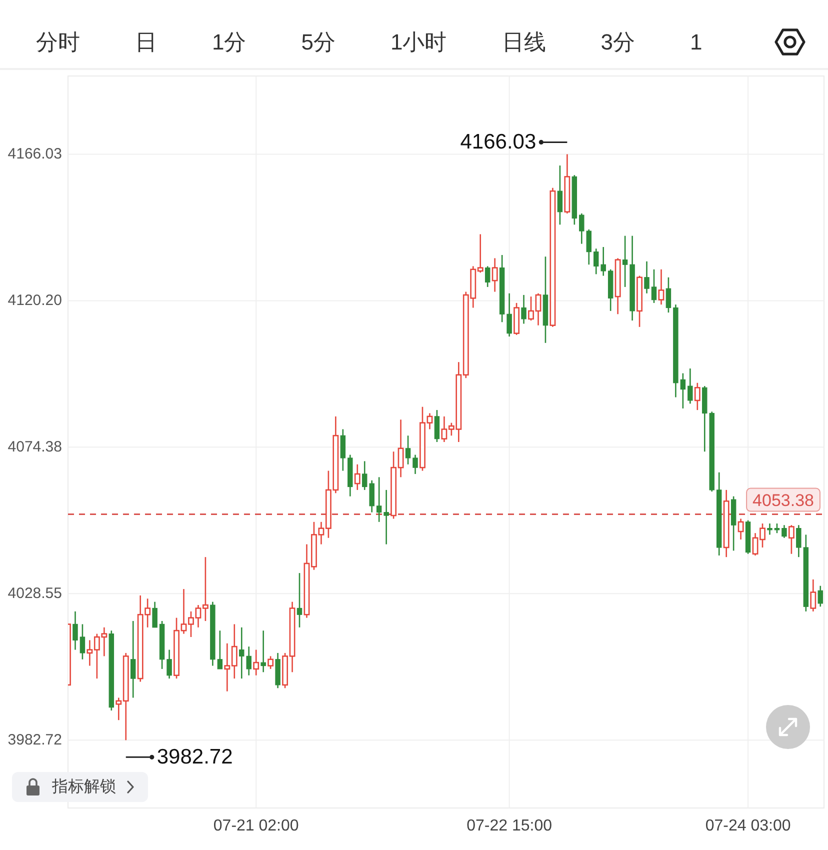 Image resolution: width=828 pixels, height=850 pixels. What do you see at coordinates (229, 42) in the screenshot?
I see `text: 1分` at bounding box center [229, 42].